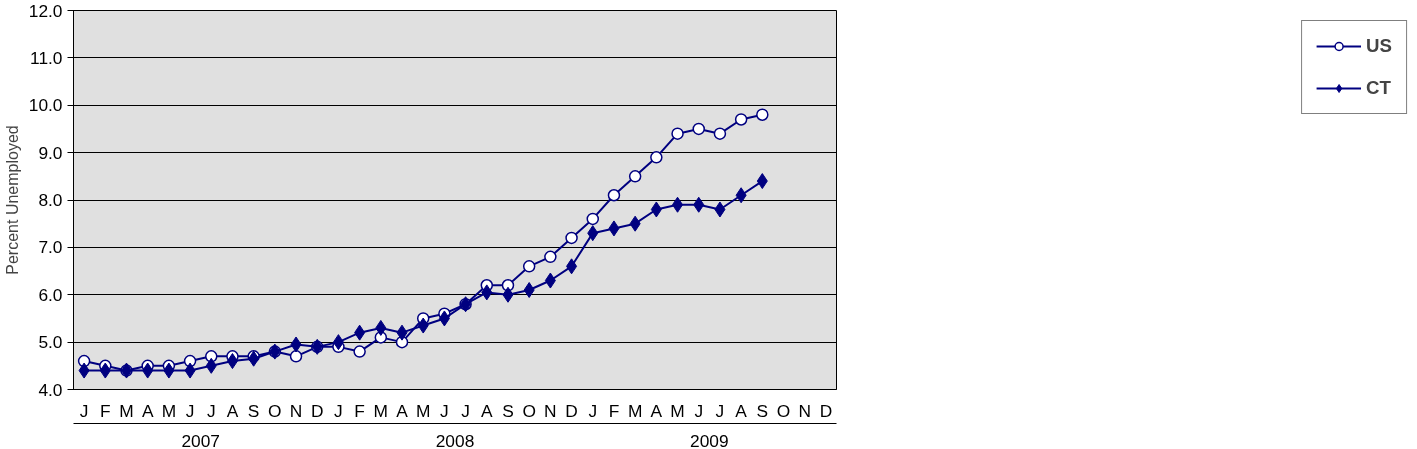  What do you see at coordinates (45, 105) in the screenshot?
I see `y-tick-label: 10.0` at bounding box center [45, 105].